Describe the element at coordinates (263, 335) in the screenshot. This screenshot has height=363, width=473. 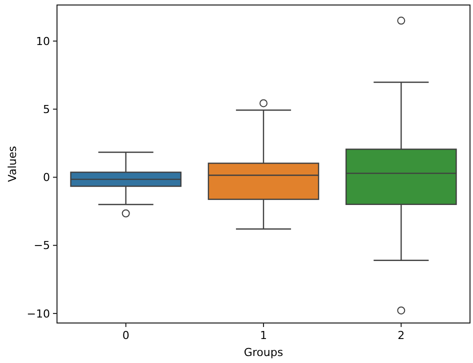
I see `x-tick-label: 1` at that location.